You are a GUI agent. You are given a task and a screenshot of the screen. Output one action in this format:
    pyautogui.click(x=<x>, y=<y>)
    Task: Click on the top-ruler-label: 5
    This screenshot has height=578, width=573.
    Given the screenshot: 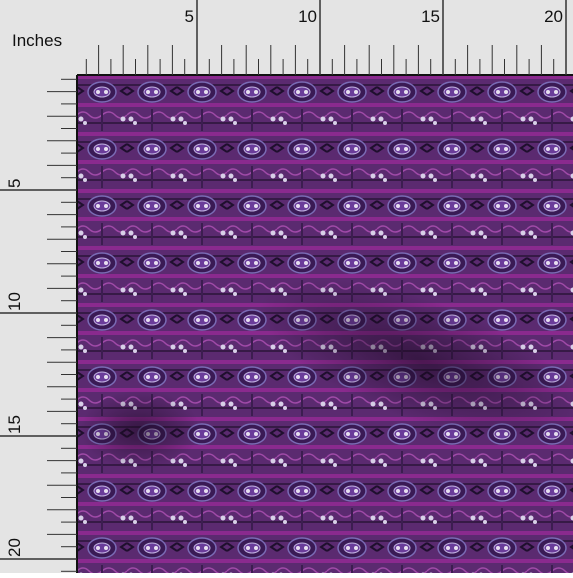 What is the action you would take?
    pyautogui.click(x=189, y=16)
    